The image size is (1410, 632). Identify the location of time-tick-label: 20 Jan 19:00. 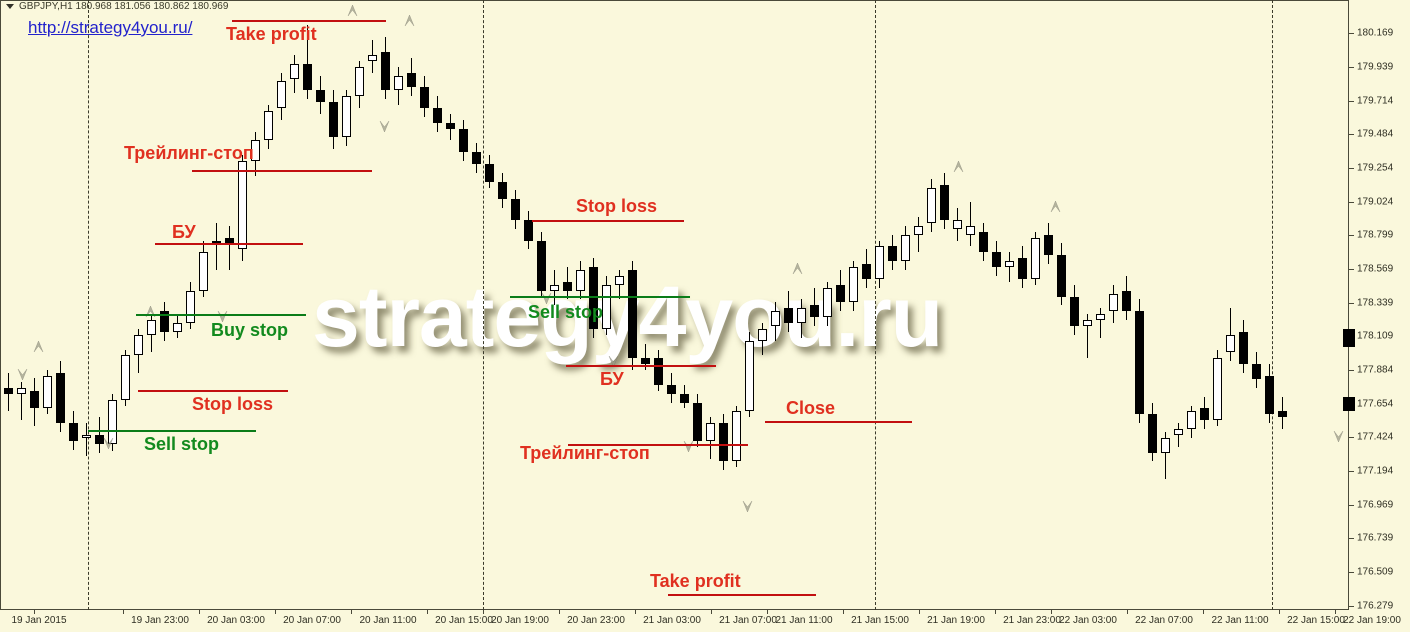
(520, 620).